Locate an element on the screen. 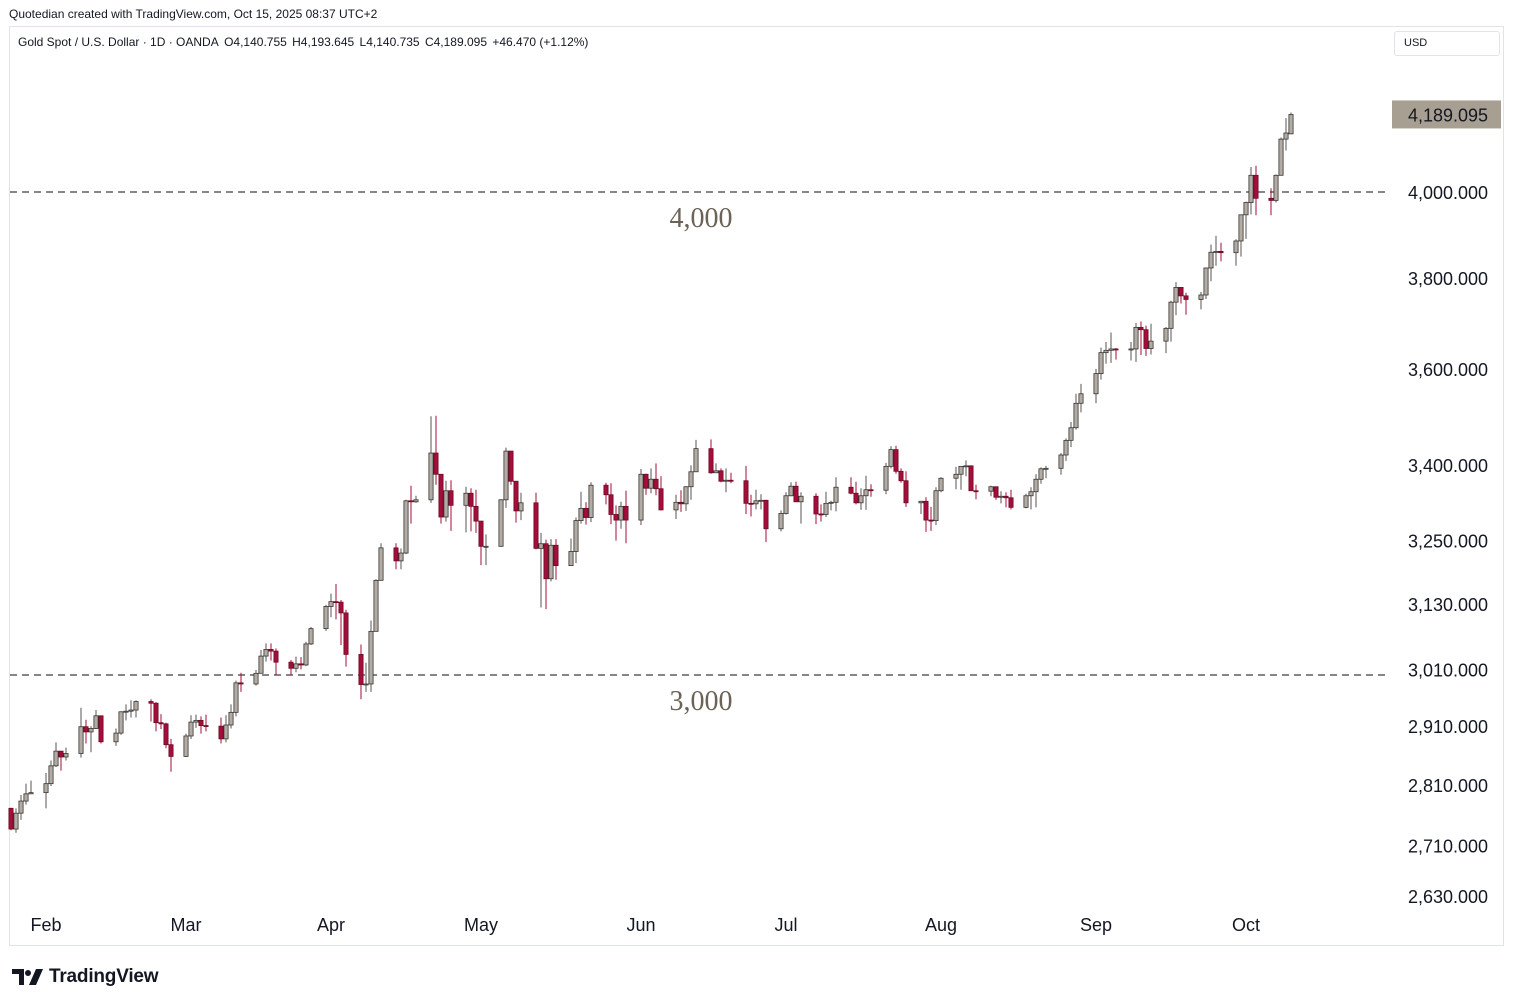  legend-low: L4,140.735 is located at coordinates (389, 42).